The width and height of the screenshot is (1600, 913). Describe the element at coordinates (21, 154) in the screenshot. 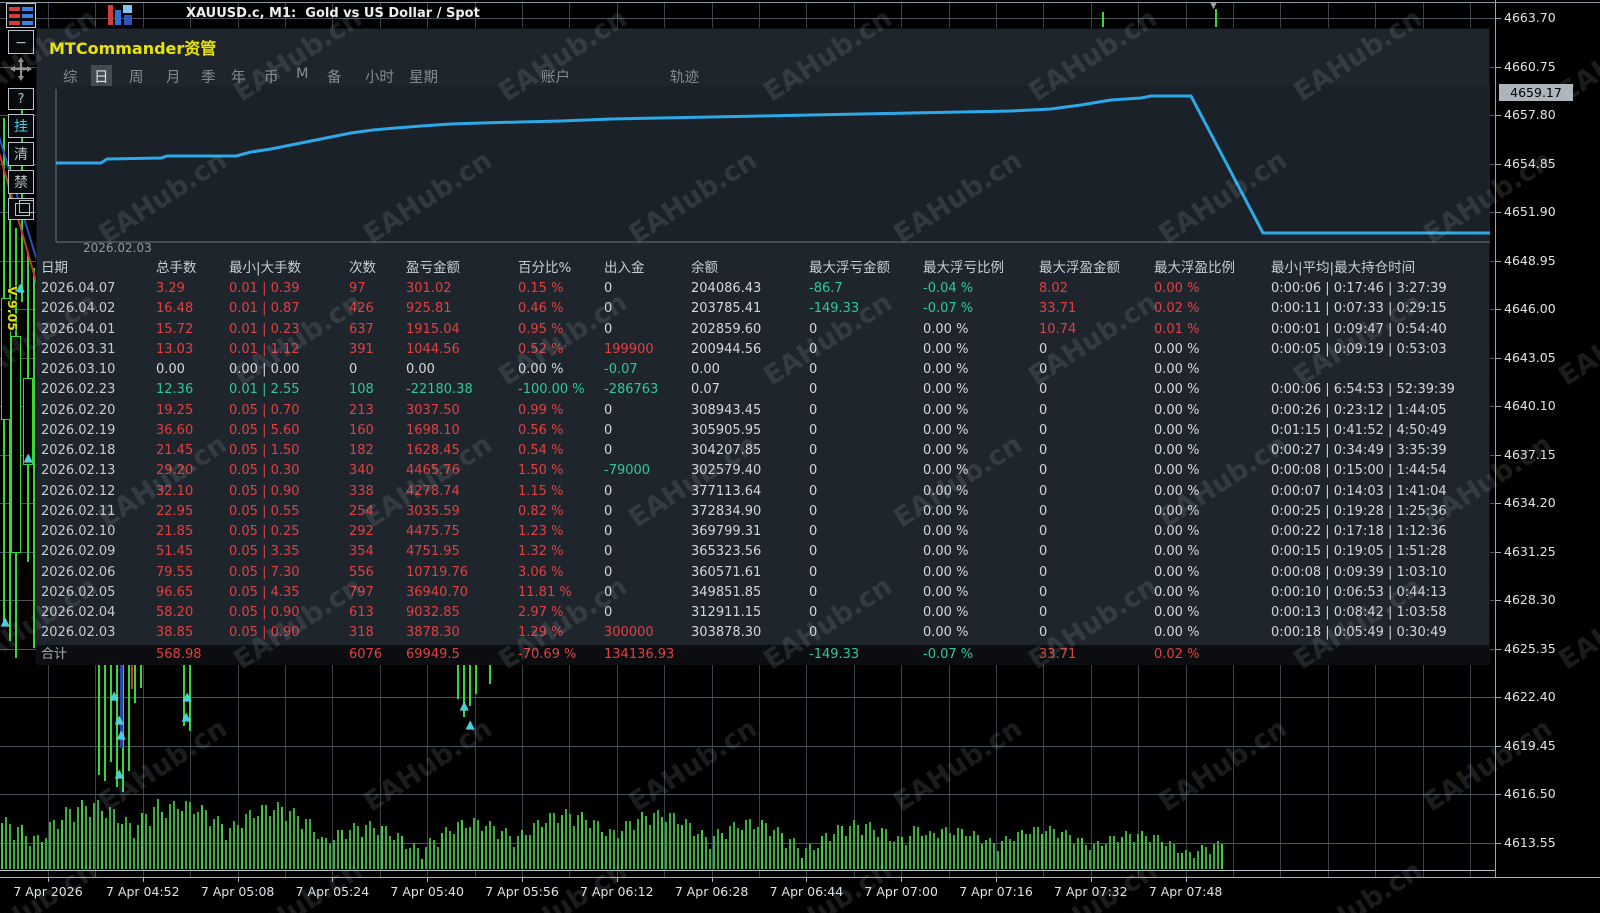

I see `clear-button: 清` at that location.